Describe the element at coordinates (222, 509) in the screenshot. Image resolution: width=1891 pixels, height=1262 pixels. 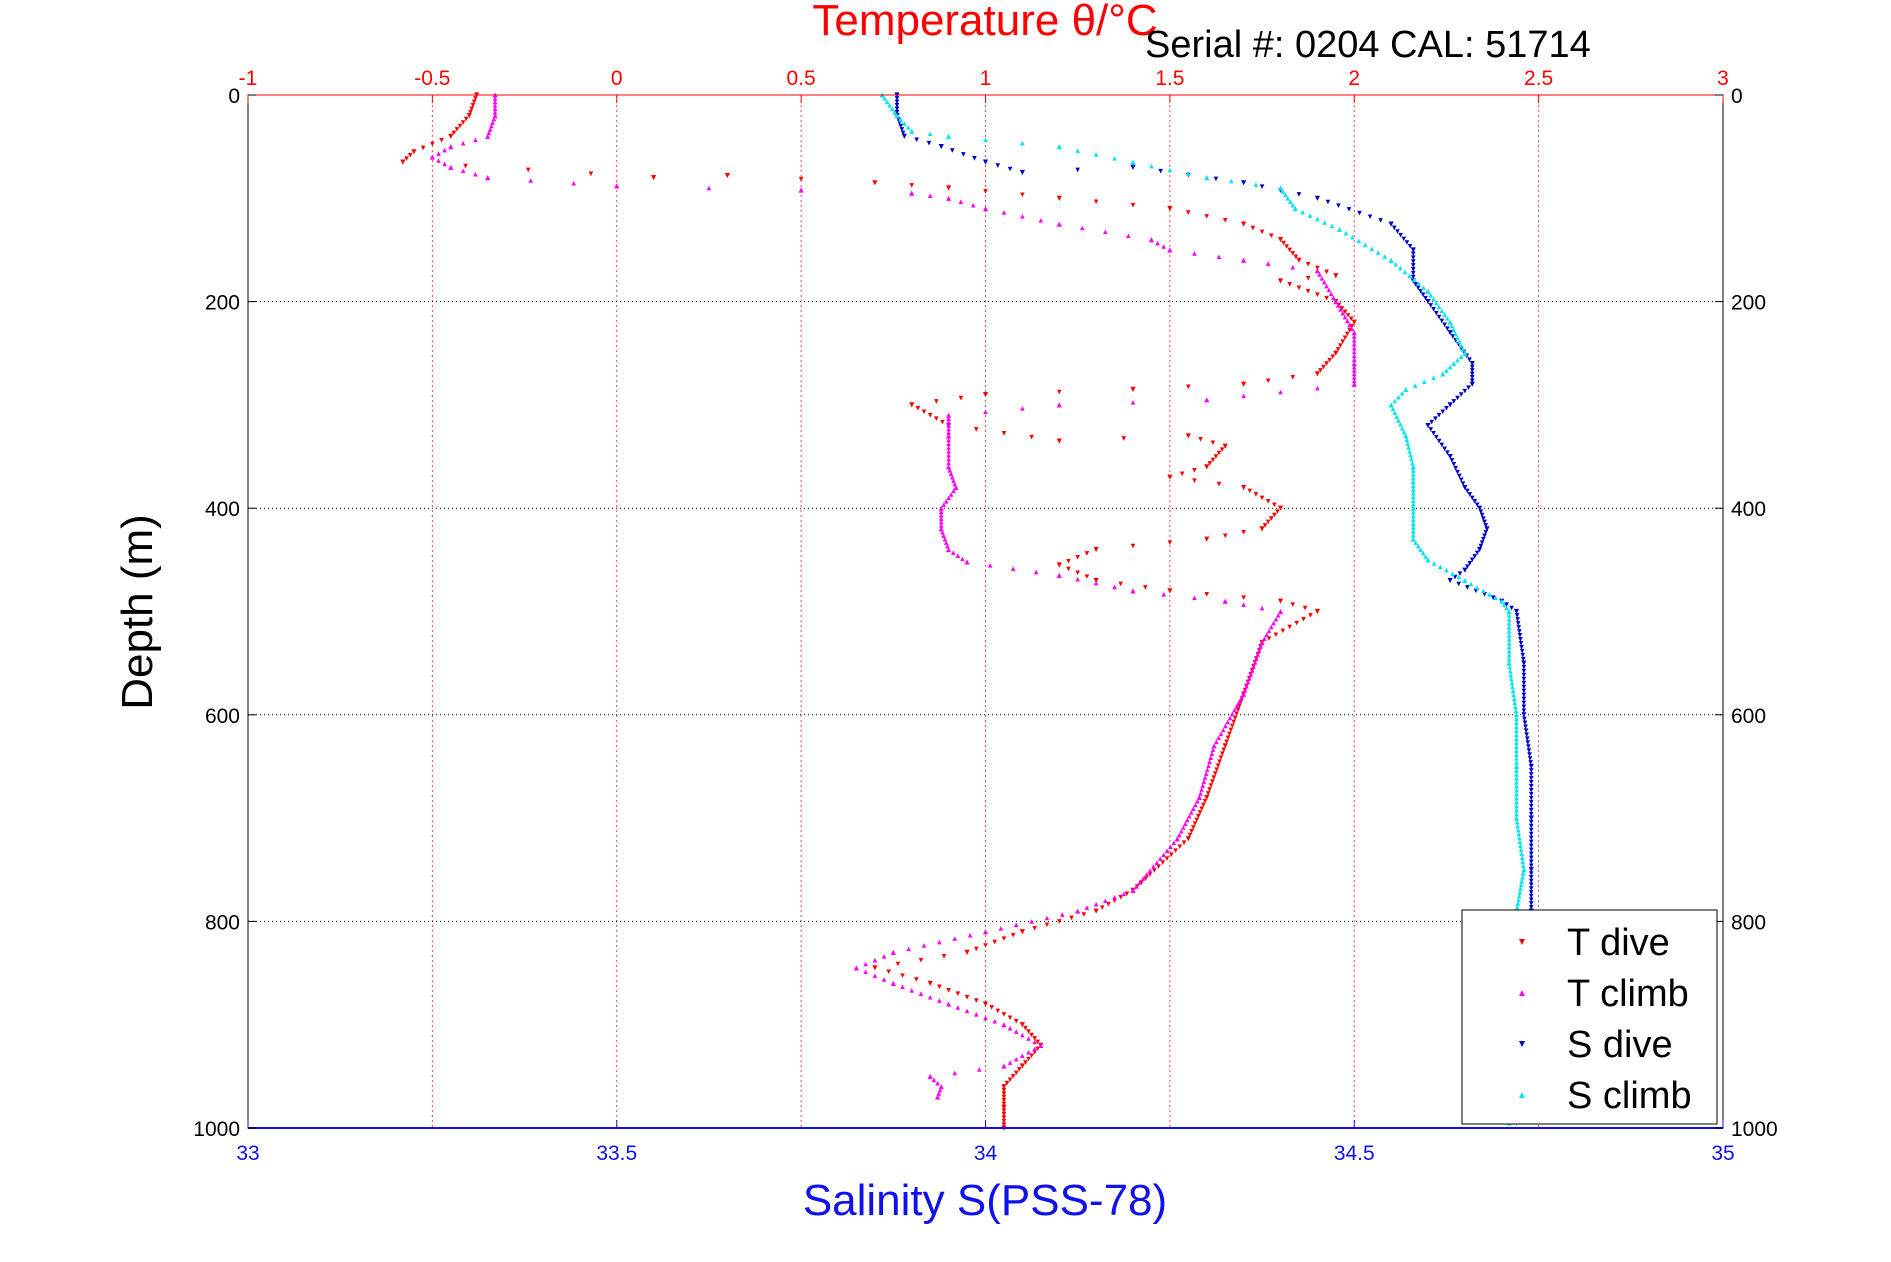
I see `tick-label-depth-left: 400` at that location.